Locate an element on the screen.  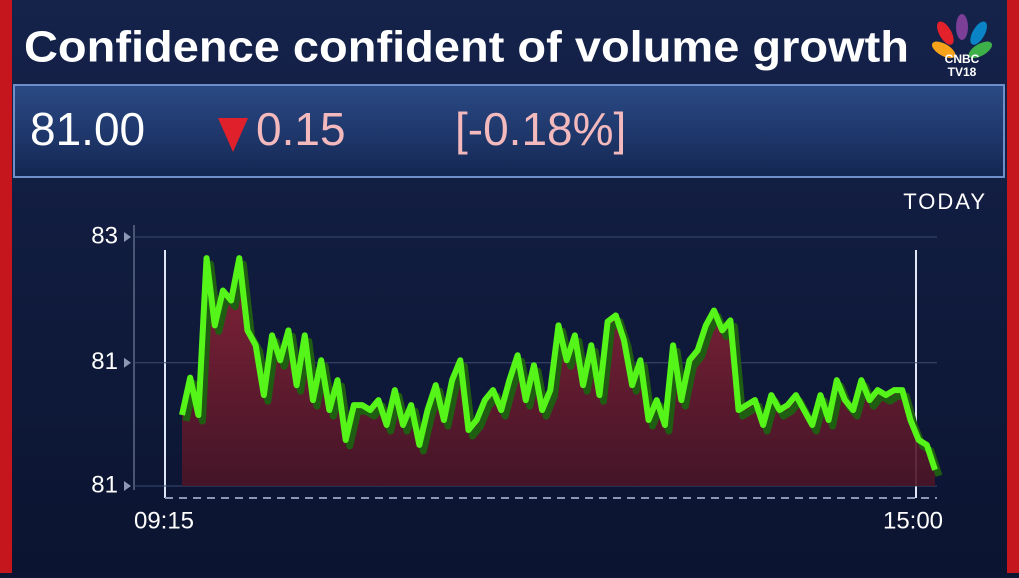
y-tick-label: 83 is located at coordinates (104, 235).